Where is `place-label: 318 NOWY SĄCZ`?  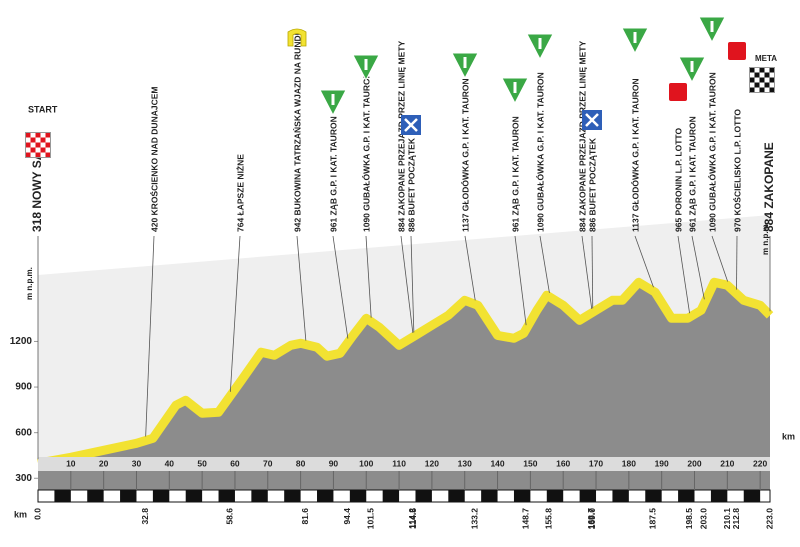 place-label: 318 NOWY SĄCZ is located at coordinates (37, 184).